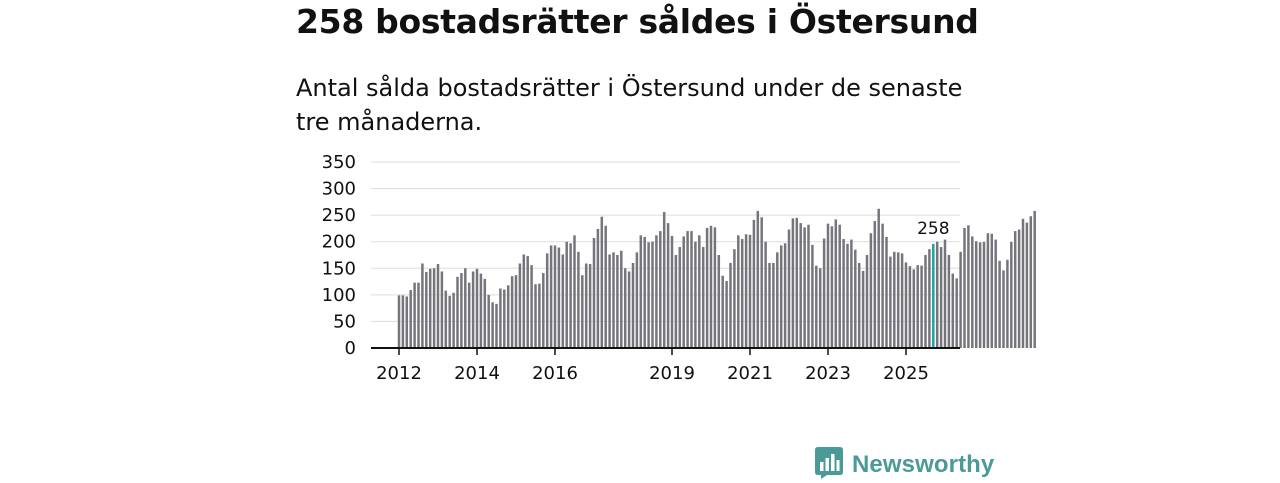  What do you see at coordinates (339, 189) in the screenshot?
I see `y-tick-label: 300` at bounding box center [339, 189].